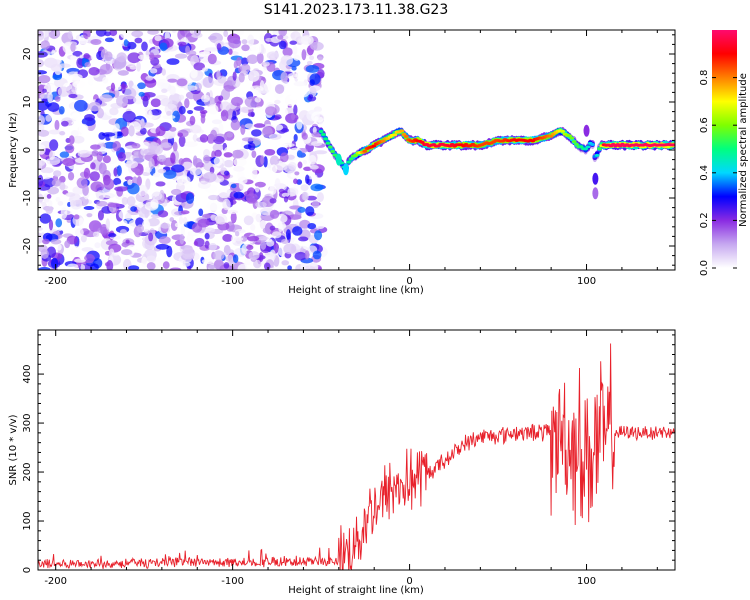  What do you see at coordinates (743, 150) in the screenshot?
I see `colorbar-label: Normalized spectral amplitude` at bounding box center [743, 150].